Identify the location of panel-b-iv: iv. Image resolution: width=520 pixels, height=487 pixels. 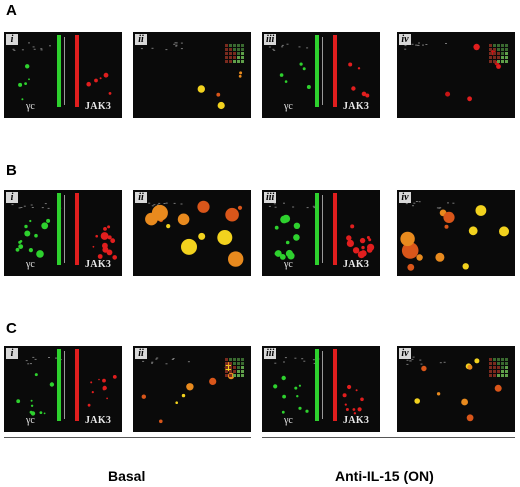
(456, 233).